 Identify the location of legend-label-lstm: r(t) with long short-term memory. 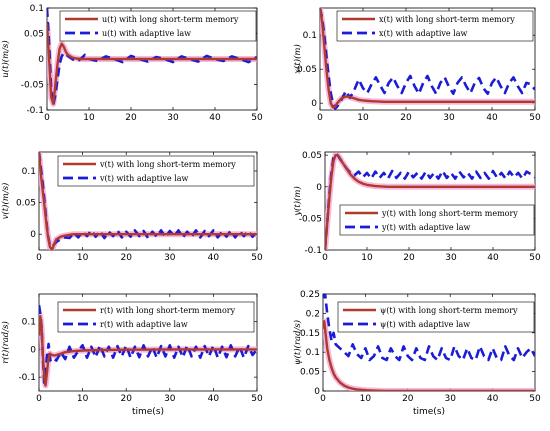
(168, 310).